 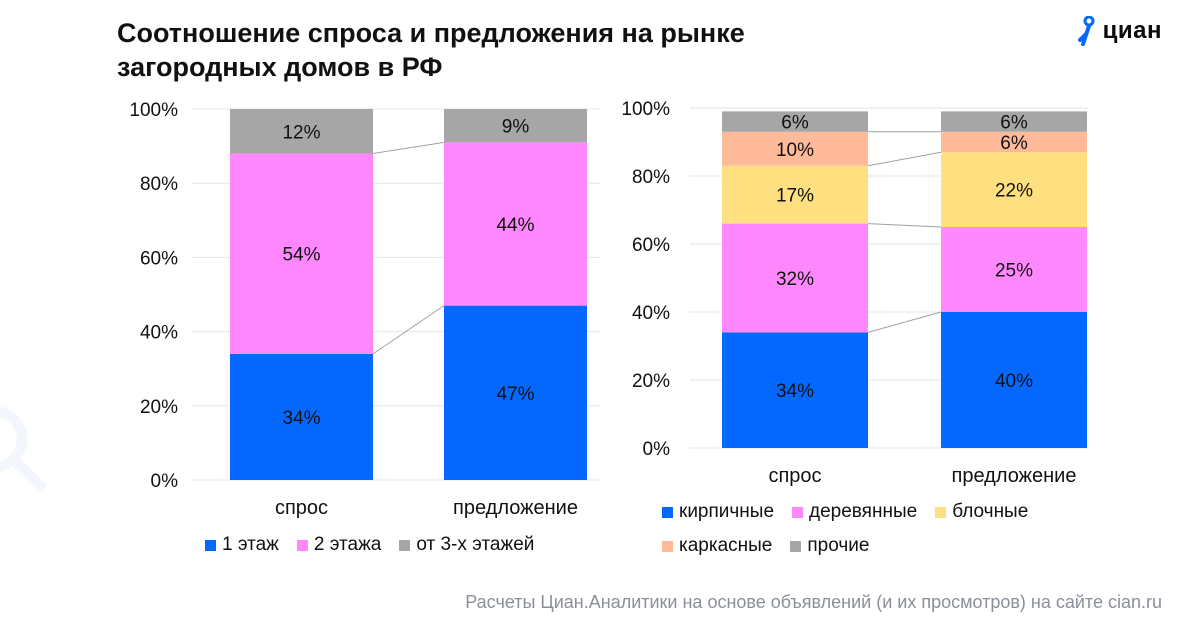 I want to click on data-label: 22%, so click(x=1014, y=191).